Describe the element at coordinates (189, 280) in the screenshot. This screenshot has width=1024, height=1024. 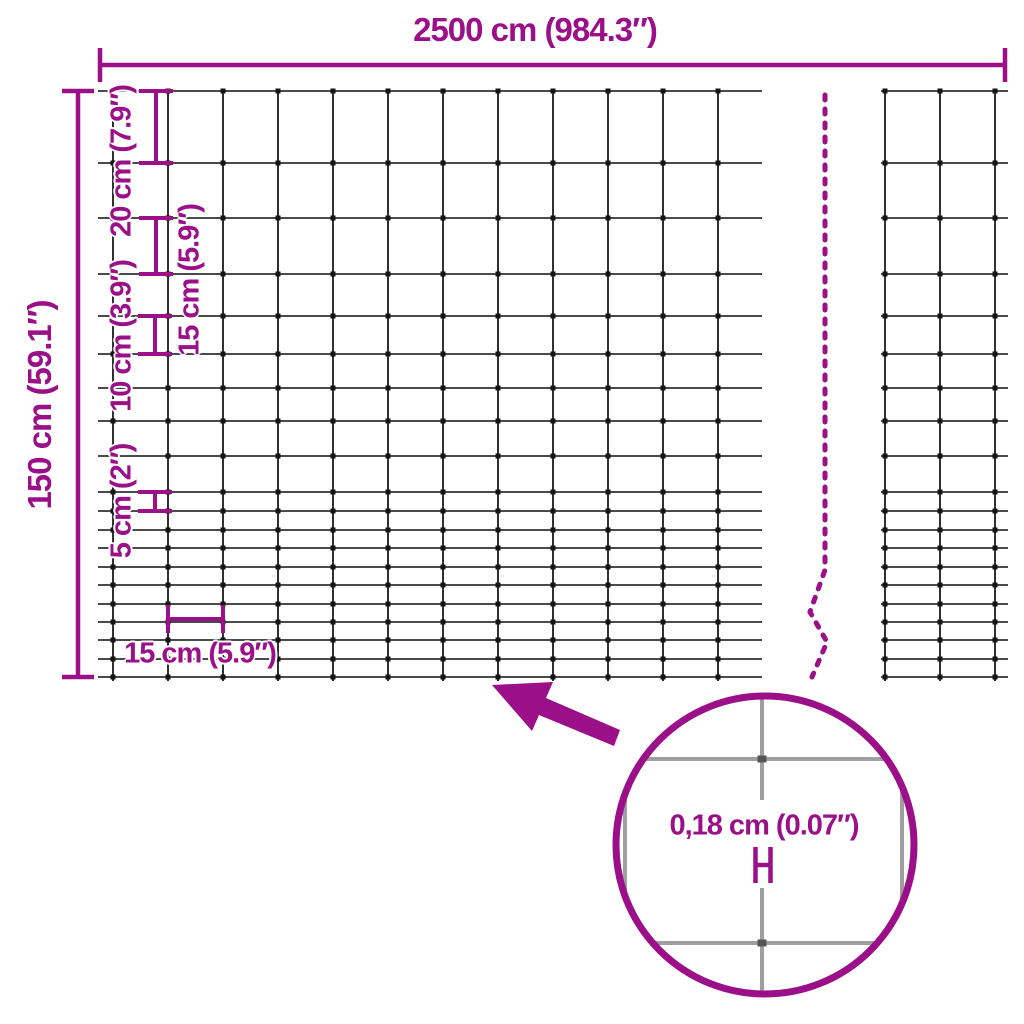
I see `gap-15cm-vertical-label: 15 cm (5.9″)` at that location.